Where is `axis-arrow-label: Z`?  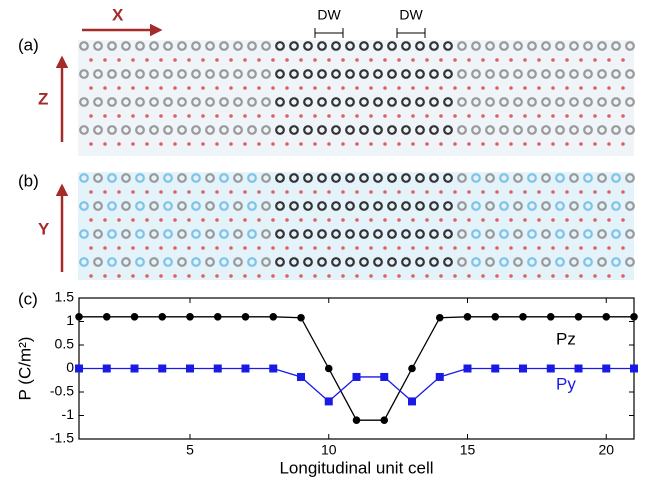 axis-arrow-label: Z is located at coordinates (43, 98).